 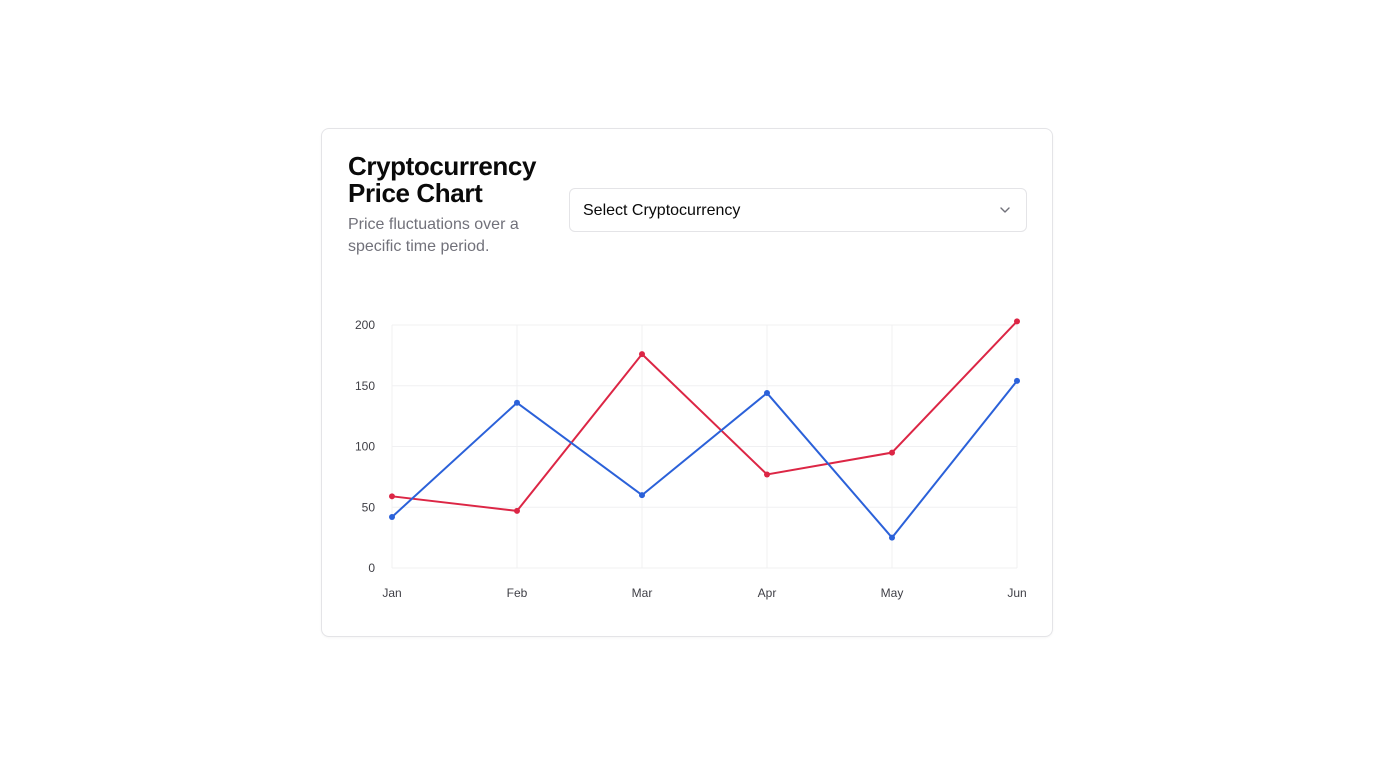 I want to click on card-title: Cryptocurrency Price Chart, so click(x=442, y=179).